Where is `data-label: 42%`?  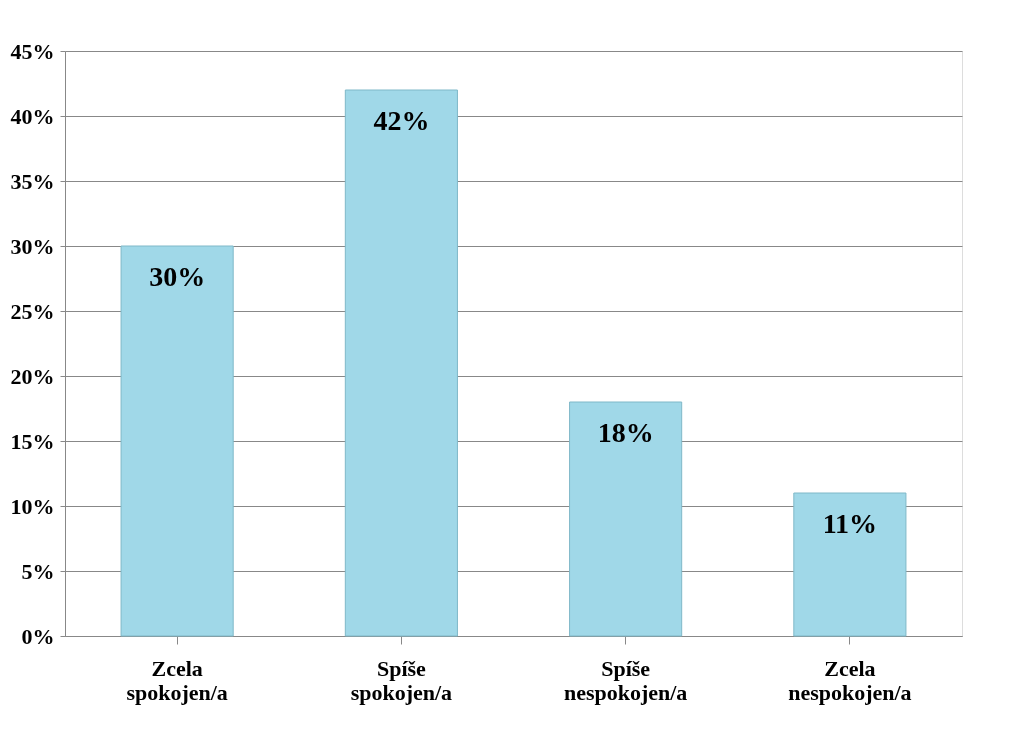 data-label: 42% is located at coordinates (401, 120).